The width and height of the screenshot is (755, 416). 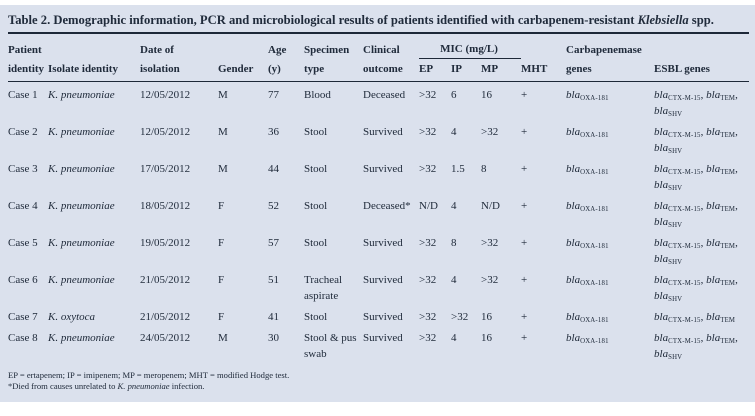 I want to click on age-cell: 52, so click(x=273, y=206).